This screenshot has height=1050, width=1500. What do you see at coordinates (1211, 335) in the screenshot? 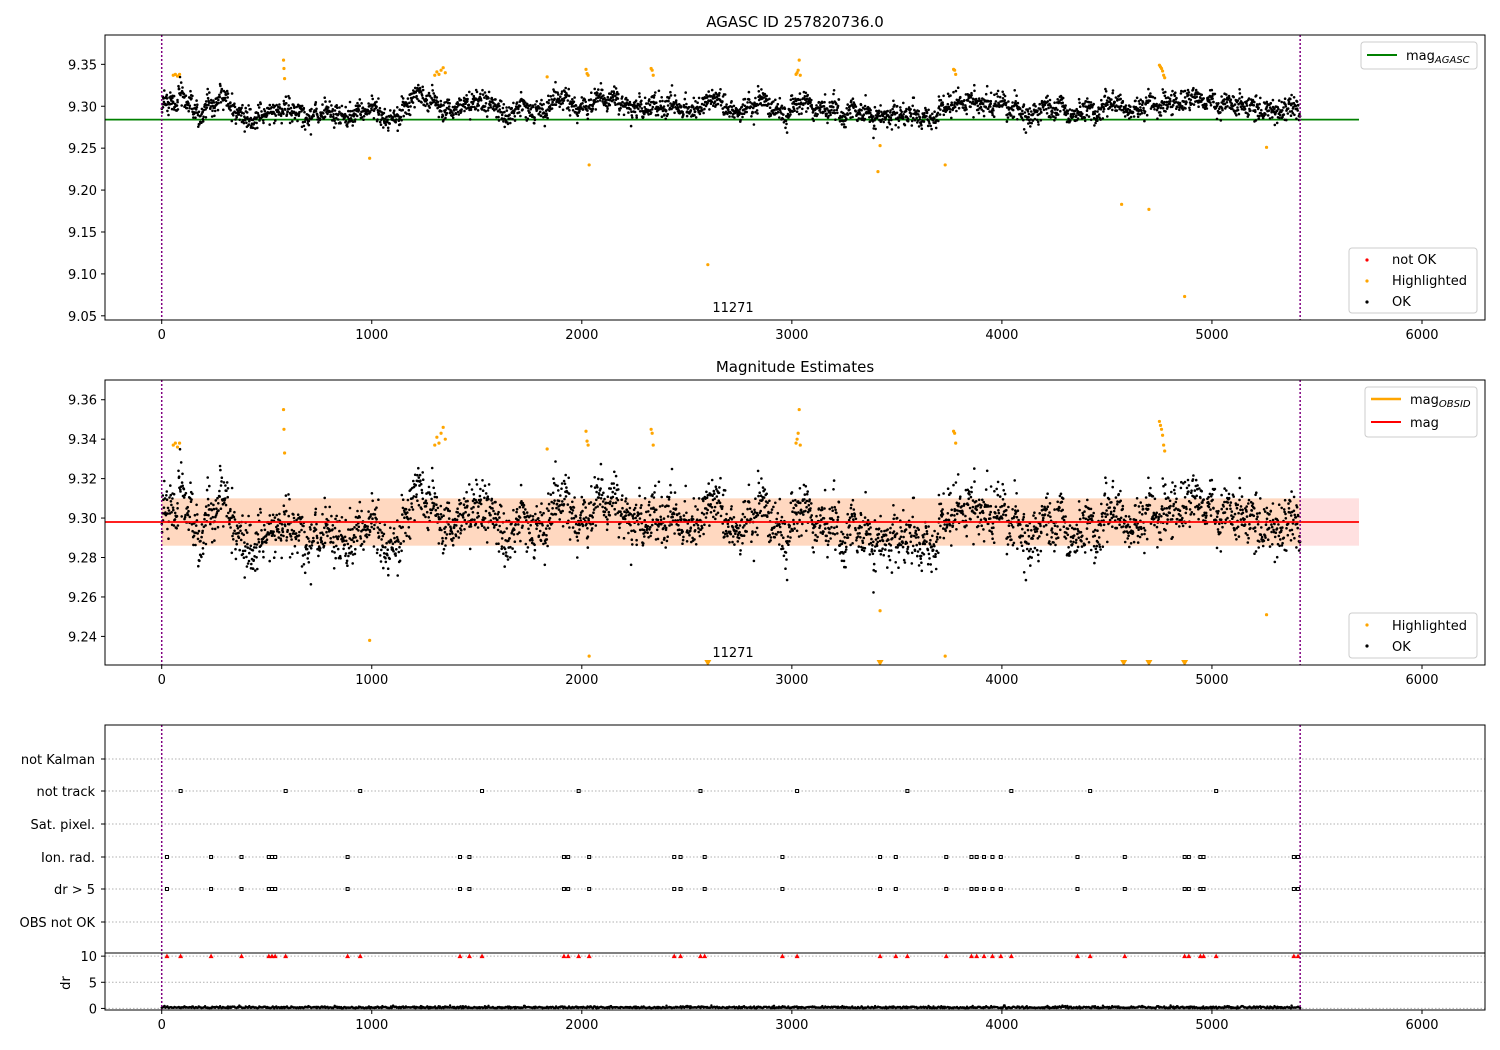
I see `x-tick-label: 5000` at bounding box center [1211, 335].